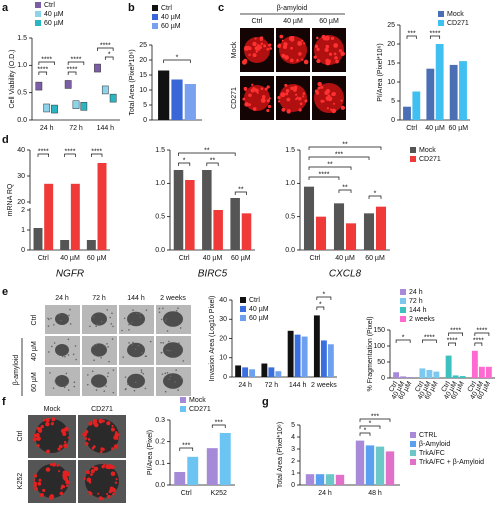 This screenshot has width=500, height=506. I want to click on x-tick-label: 72 h, so click(272, 385).